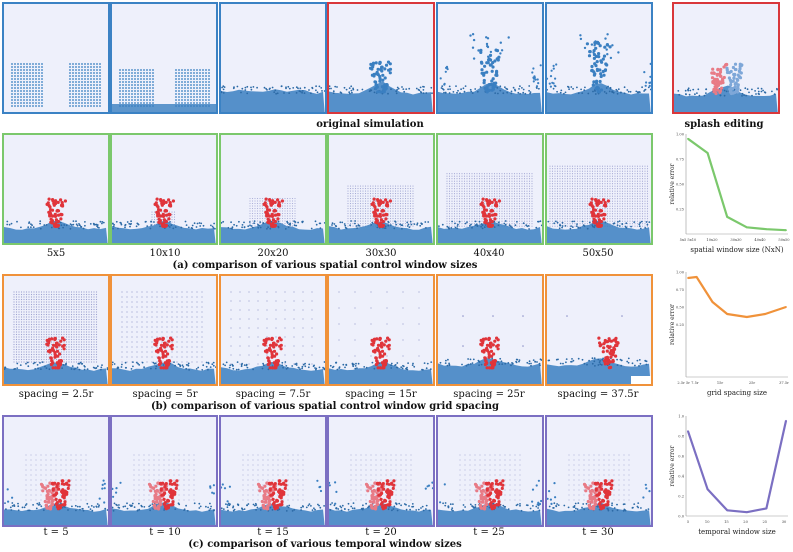  I want to click on row-b-label-2: spacing = 5r, so click(165, 394).